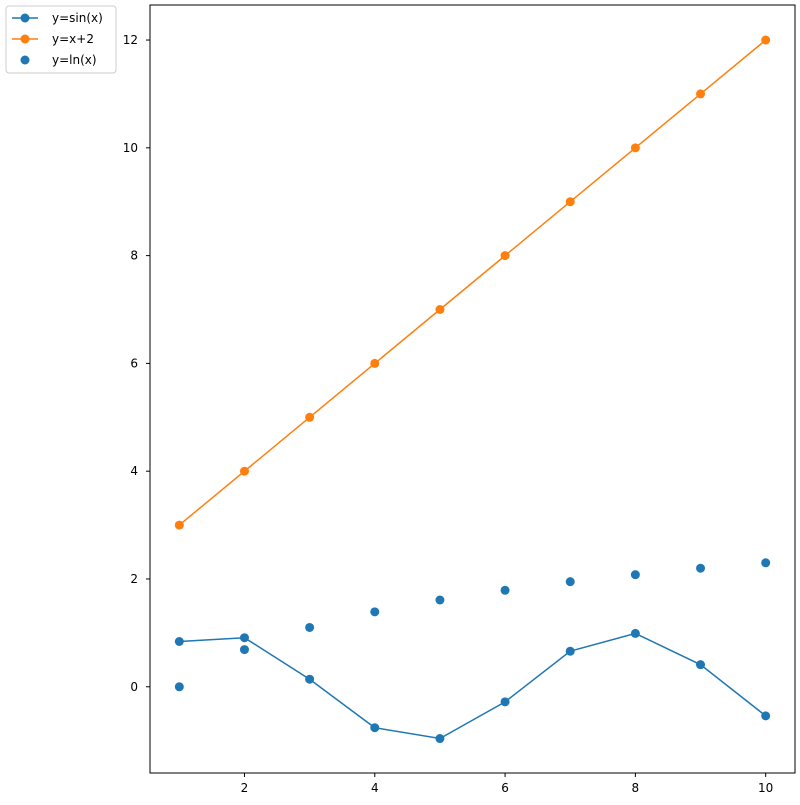  What do you see at coordinates (134, 471) in the screenshot?
I see `y-tick-label: 4` at bounding box center [134, 471].